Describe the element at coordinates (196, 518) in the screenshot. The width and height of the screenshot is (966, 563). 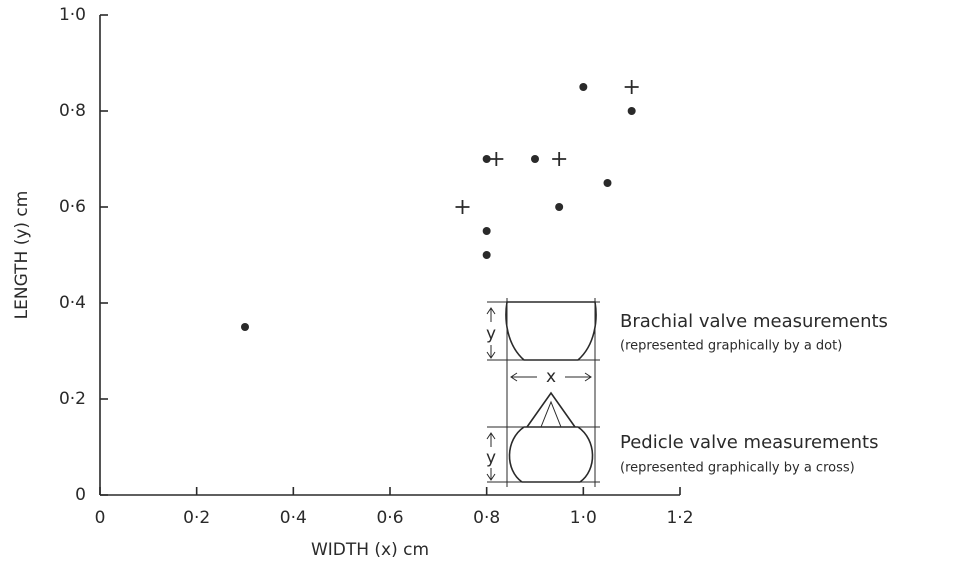
I see `x-tick-label: 0·2` at that location.